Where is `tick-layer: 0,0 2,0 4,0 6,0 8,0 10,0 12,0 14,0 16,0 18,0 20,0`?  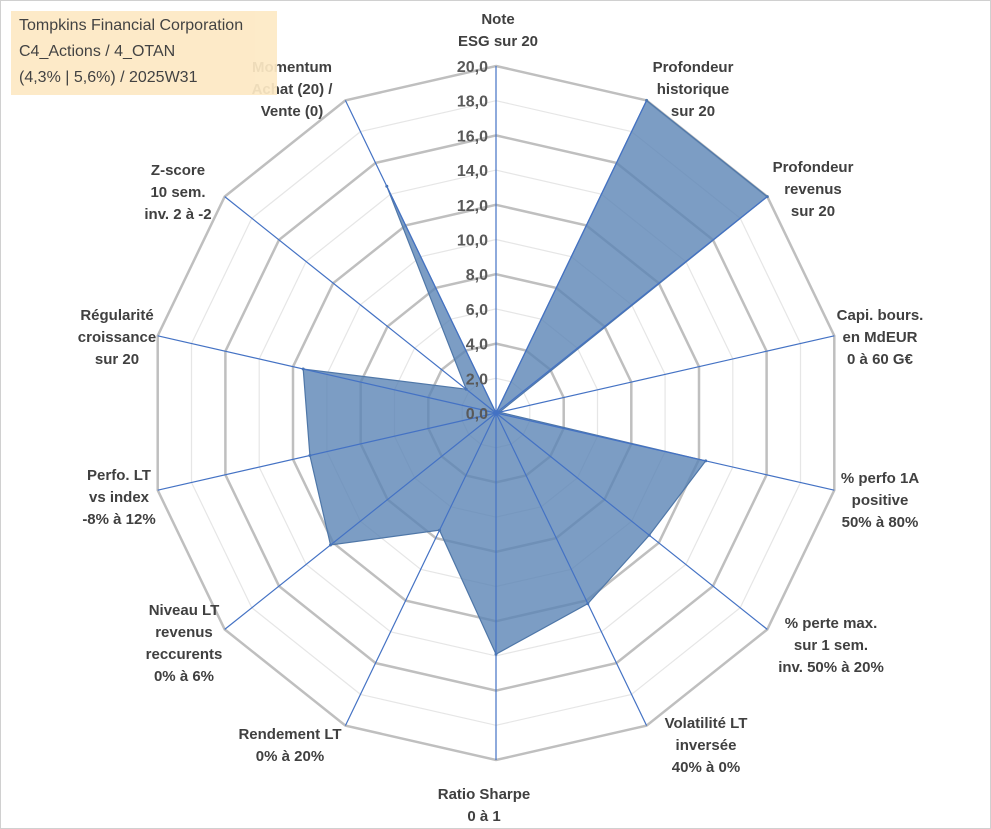
tick-layer: 0,0 2,0 4,0 6,0 8,0 10,0 12,0 14,0 16,0 18,0 20,0 is located at coordinates (472, 241).